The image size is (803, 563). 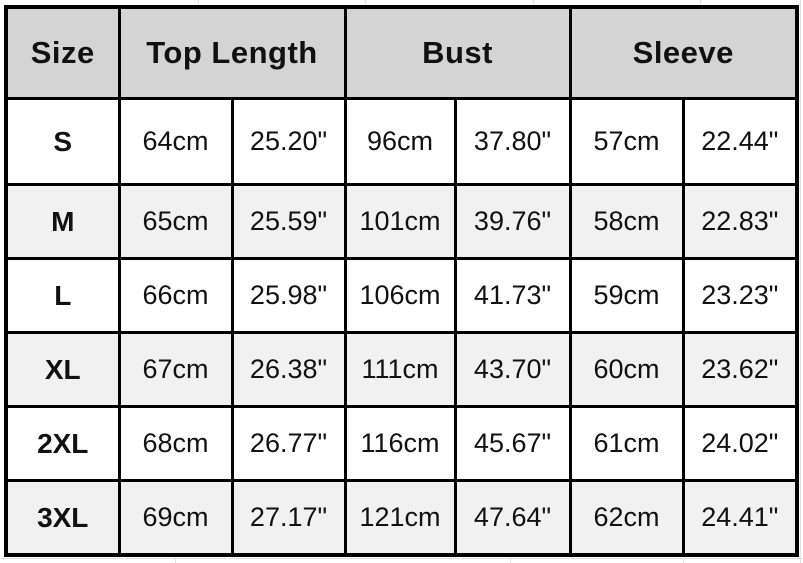 I want to click on top-length-in: 25.20", so click(x=288, y=141).